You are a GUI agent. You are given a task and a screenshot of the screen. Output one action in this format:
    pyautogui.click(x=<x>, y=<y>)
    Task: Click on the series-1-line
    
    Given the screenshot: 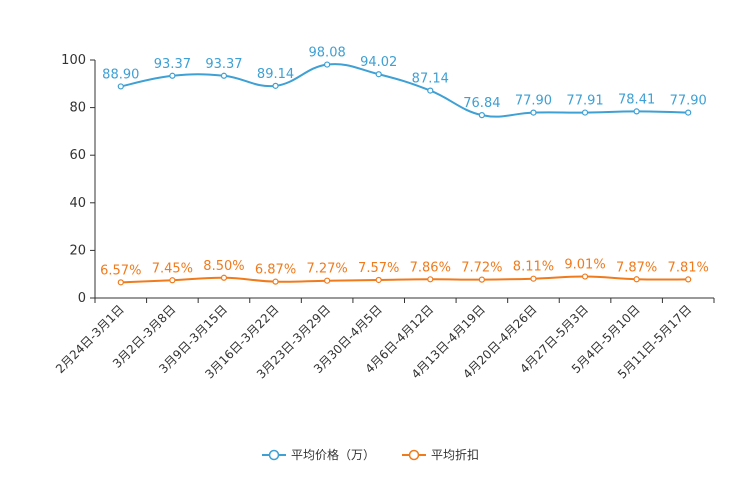 What is the action you would take?
    pyautogui.click(x=404, y=90)
    